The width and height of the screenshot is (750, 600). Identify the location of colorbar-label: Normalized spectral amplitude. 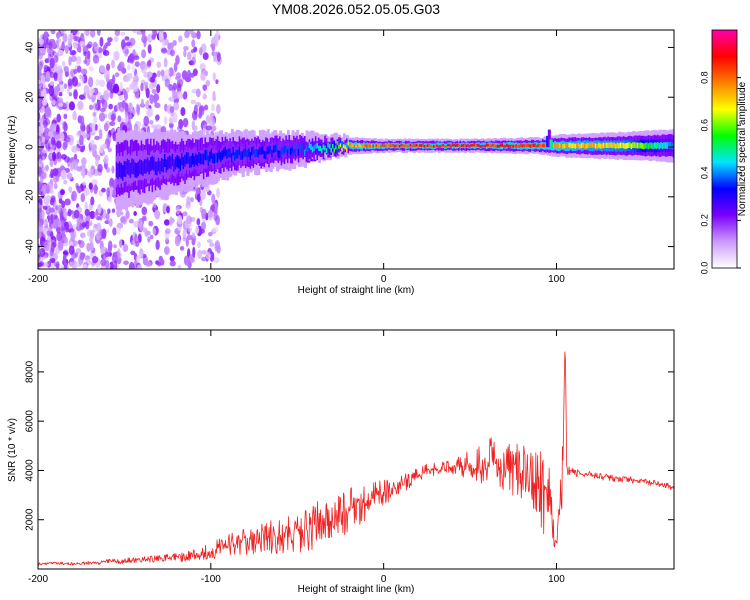
(742, 148).